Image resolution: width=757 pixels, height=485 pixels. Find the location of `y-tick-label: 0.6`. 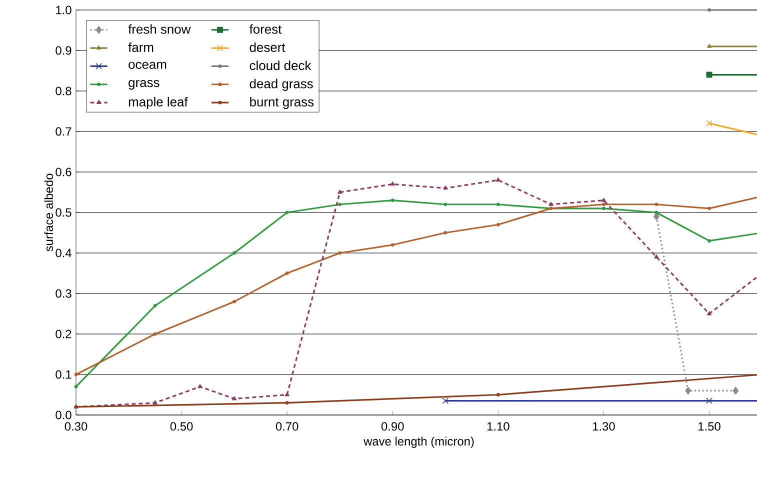

y-tick-label: 0.6 is located at coordinates (64, 172).